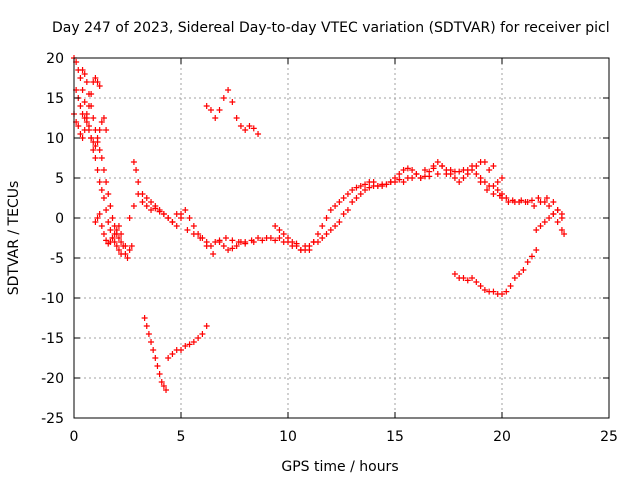 Image resolution: width=640 pixels, height=480 pixels. What do you see at coordinates (52, 339) in the screenshot?
I see `y-tick-label: -15` at bounding box center [52, 339].